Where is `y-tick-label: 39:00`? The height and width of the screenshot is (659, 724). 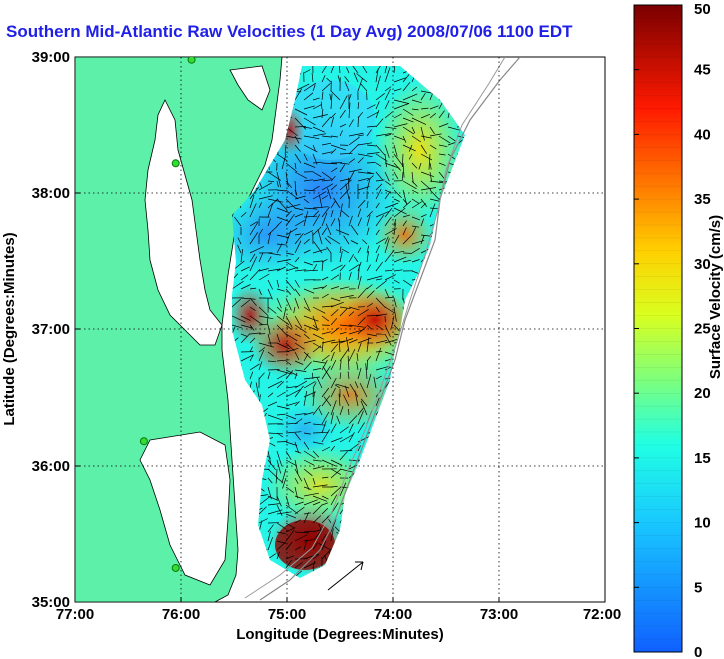
y-tick-label: 39:00 is located at coordinates (51, 57).